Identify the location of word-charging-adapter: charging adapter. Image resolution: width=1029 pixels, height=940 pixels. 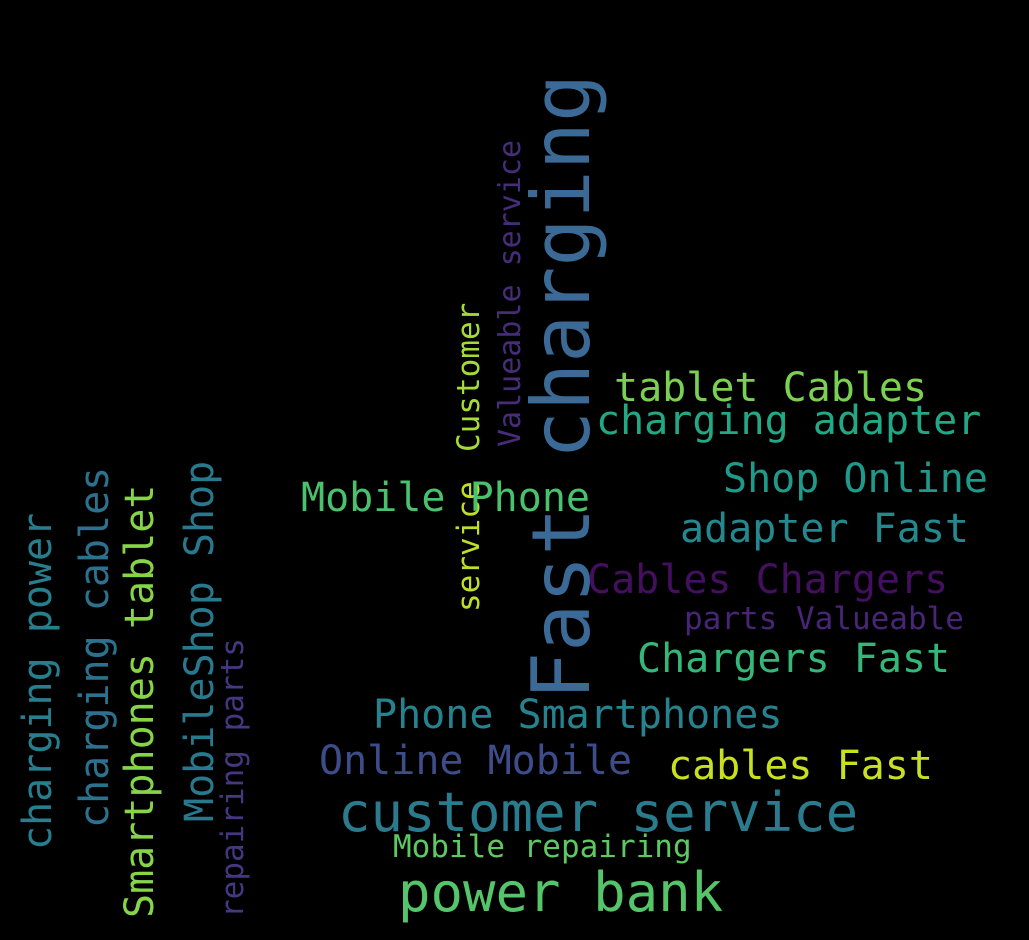
(789, 421).